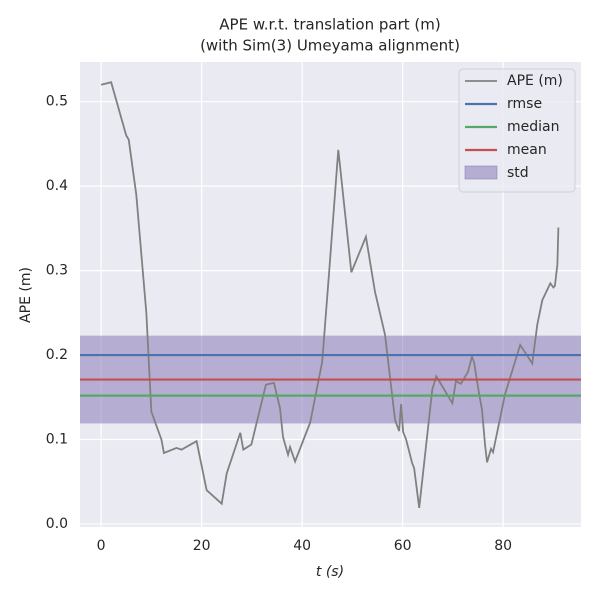 The height and width of the screenshot is (600, 600). I want to click on x-tick-label: 40, so click(302, 546).